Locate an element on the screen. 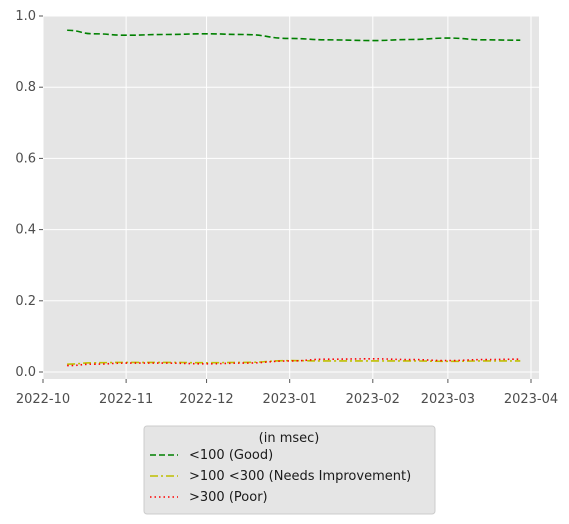 Image resolution: width=569 pixels, height=524 pixels. y-tick-label: 1.0 is located at coordinates (25, 16).